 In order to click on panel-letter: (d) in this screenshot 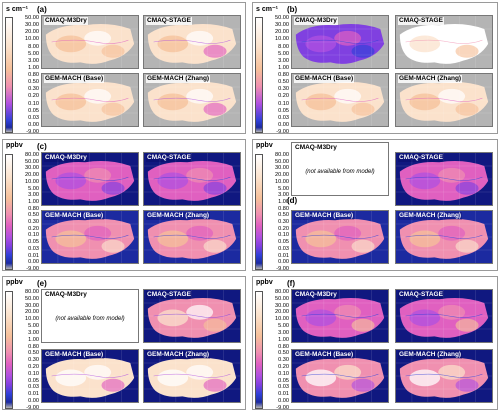, I will do `click(292, 200)`.